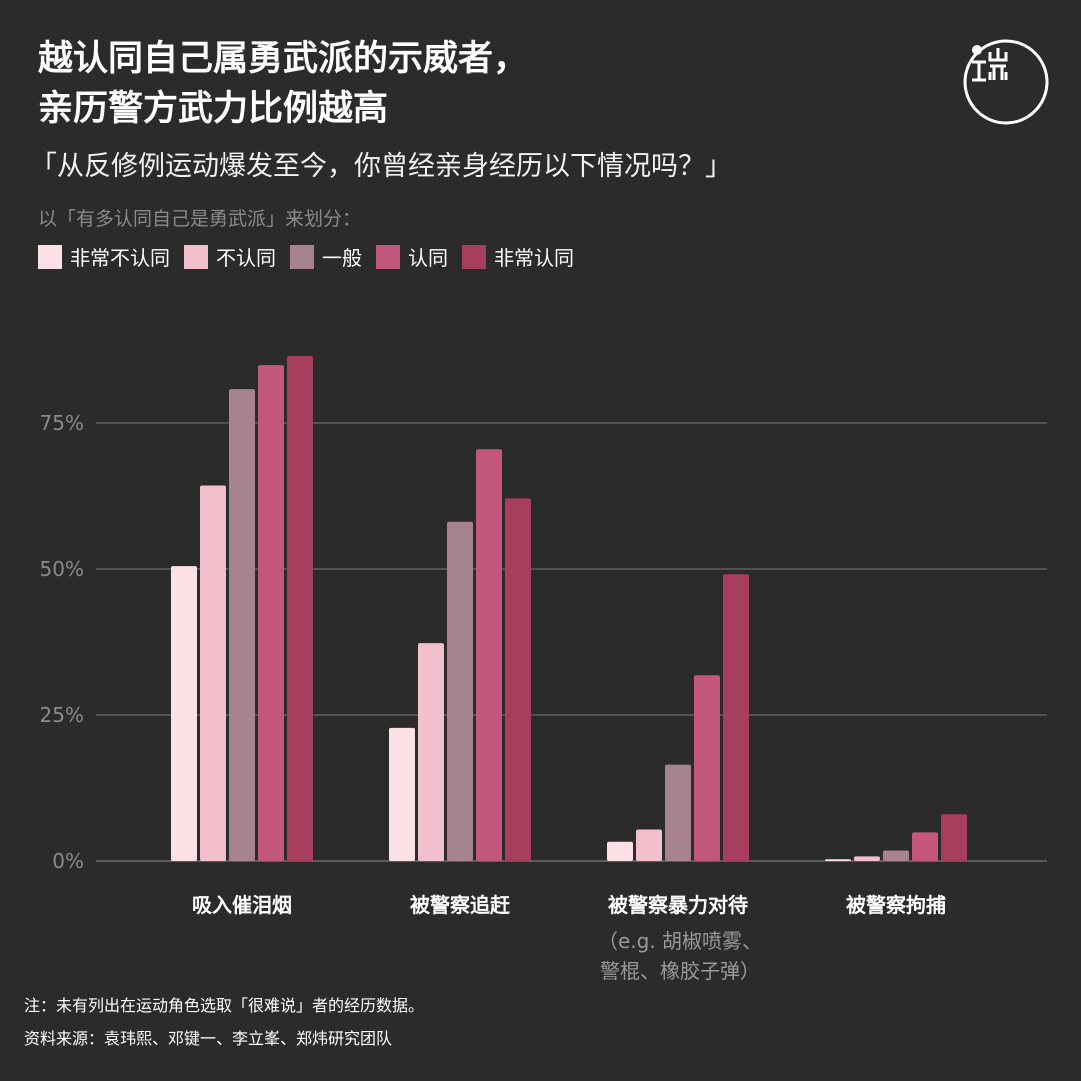 The height and width of the screenshot is (1081, 1081). Describe the element at coordinates (283, 59) in the screenshot. I see `chart-title-line-1: 越认同自己属勇武派的示威者，` at that location.